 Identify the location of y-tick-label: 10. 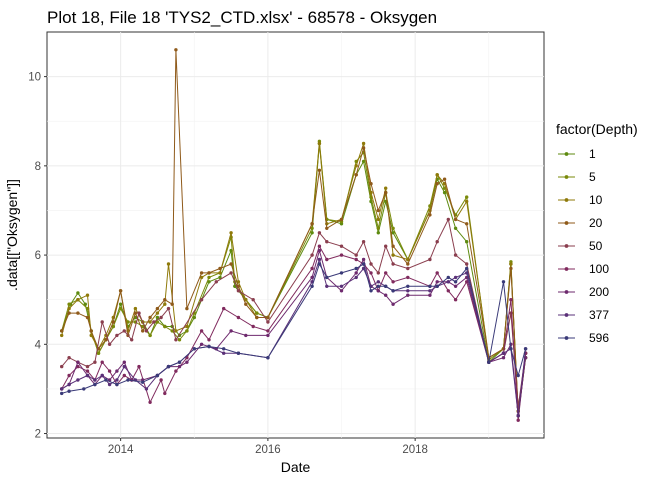
(34, 78).